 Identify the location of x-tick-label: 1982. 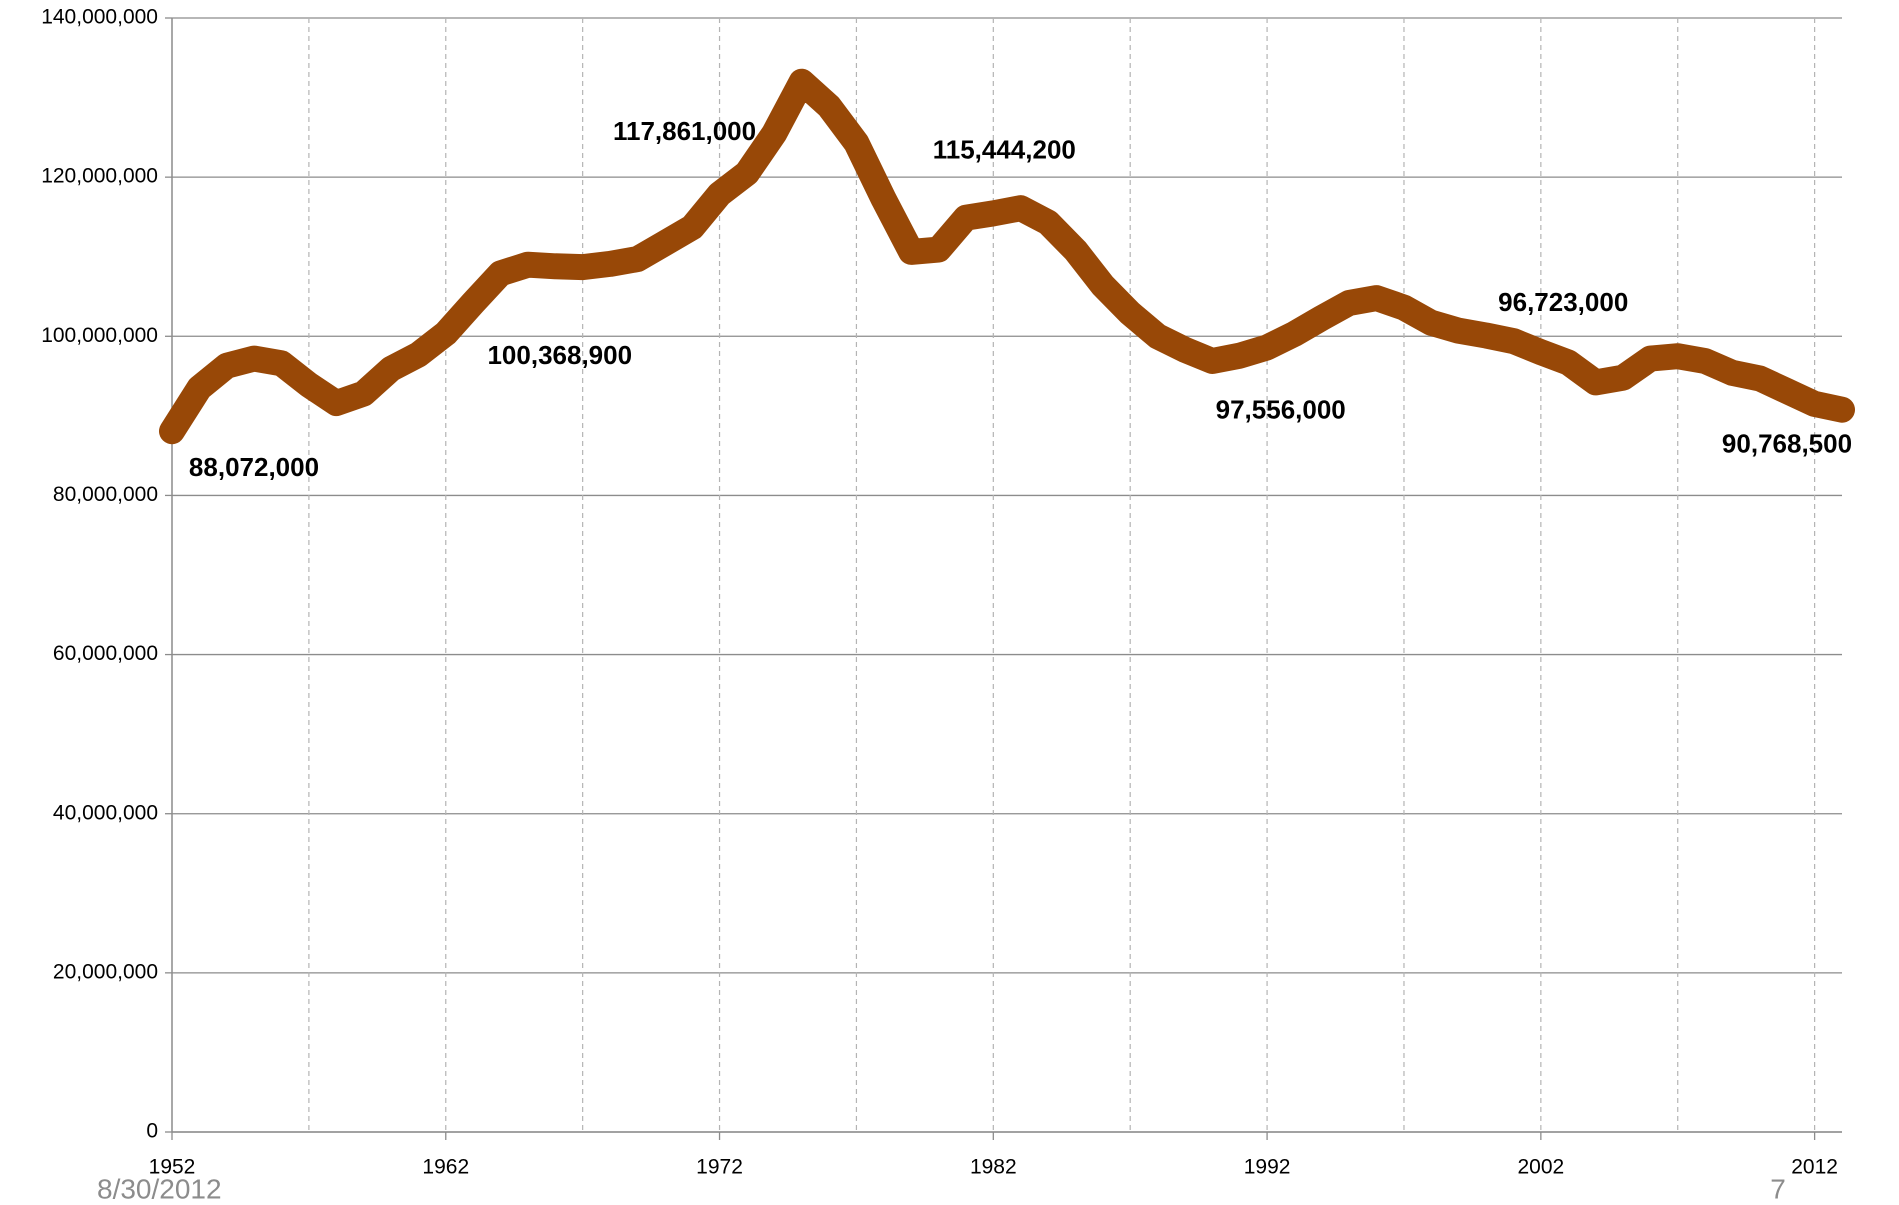
(993, 1167).